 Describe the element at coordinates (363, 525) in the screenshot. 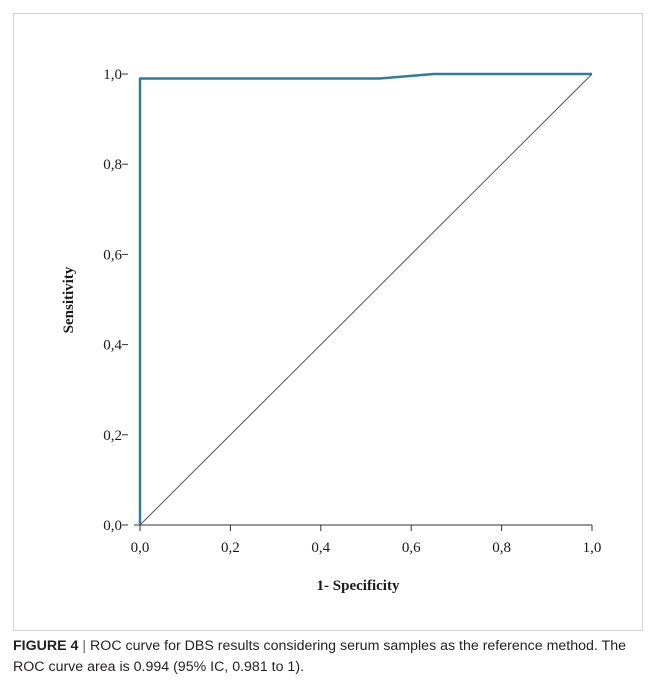

I see `chart-axes` at that location.